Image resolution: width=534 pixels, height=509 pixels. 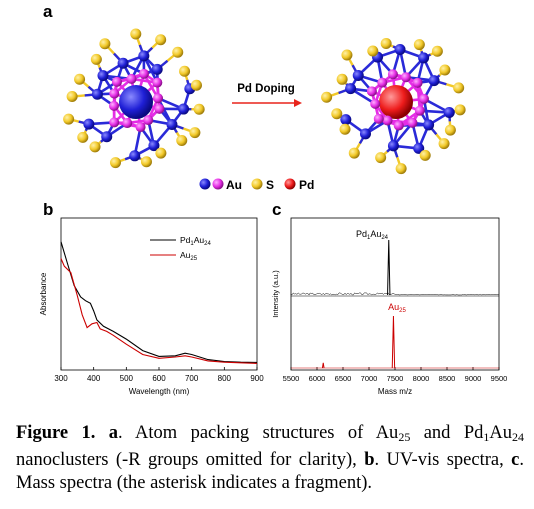 I want to click on mass-xtick-label: 9500, so click(x=499, y=378).